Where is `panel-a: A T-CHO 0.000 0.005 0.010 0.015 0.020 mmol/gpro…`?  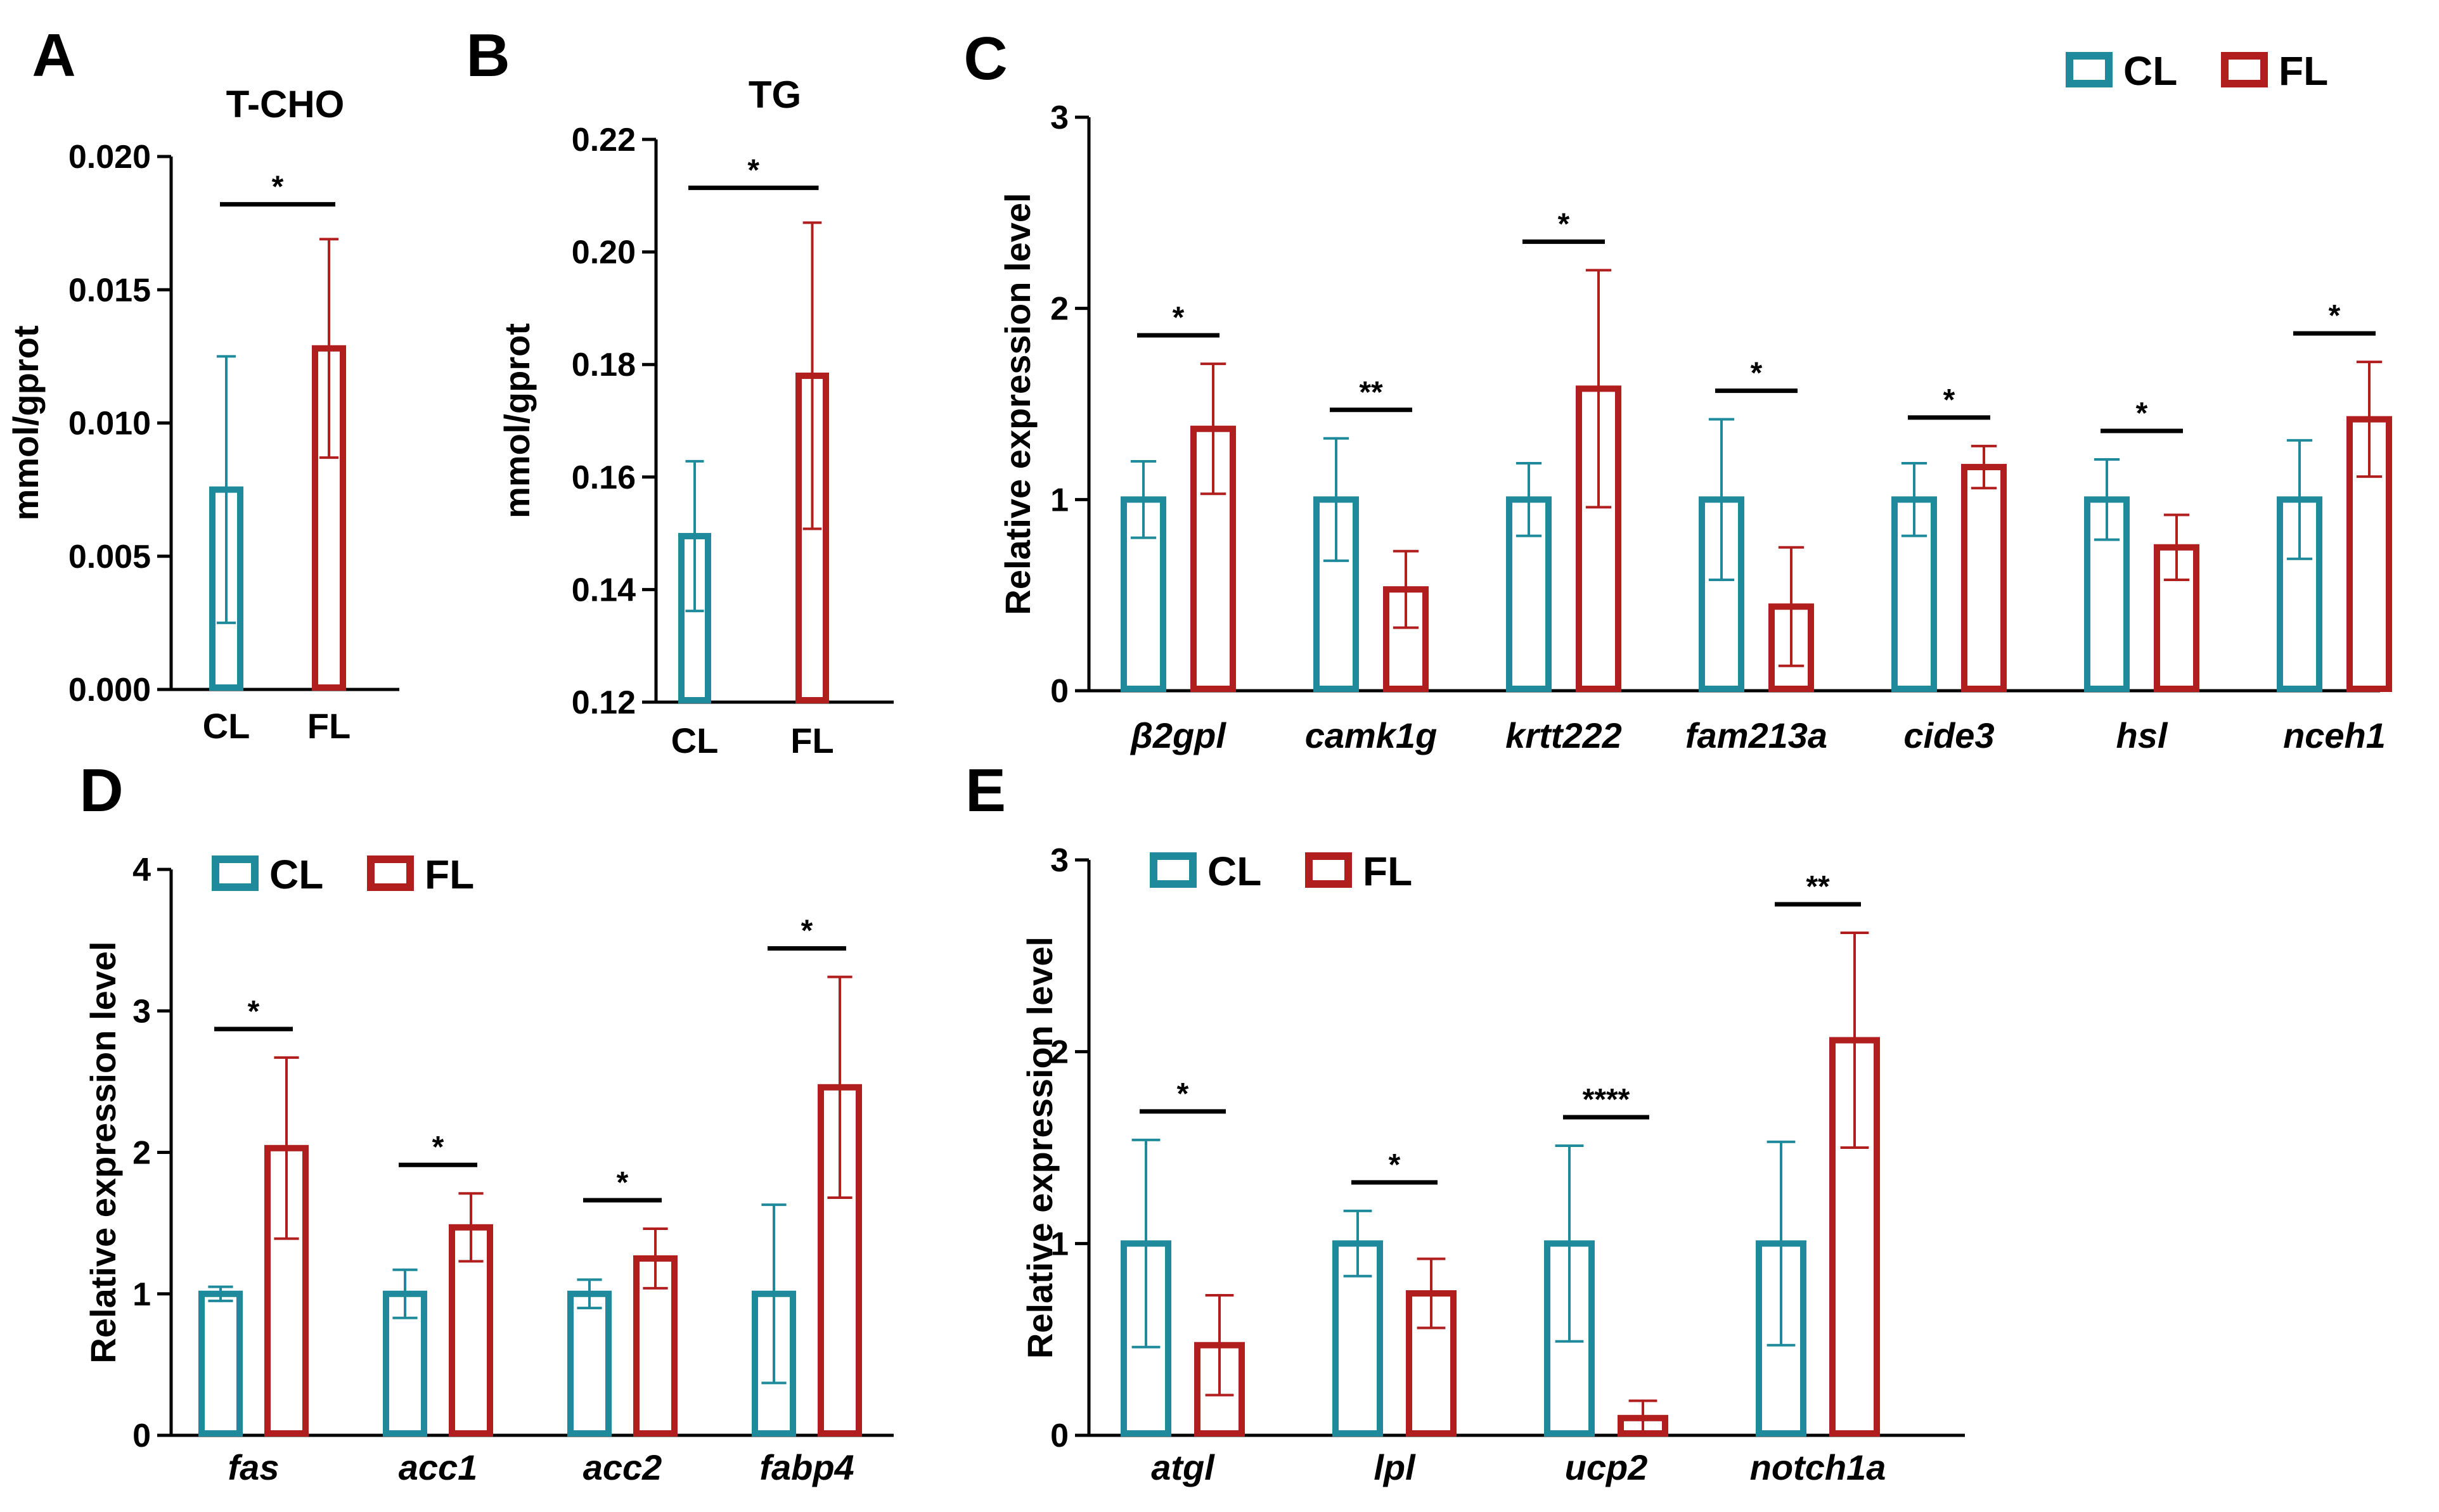 panel-a: A T-CHO 0.000 0.005 0.010 0.015 0.020 mmol/gpro… is located at coordinates (202, 384).